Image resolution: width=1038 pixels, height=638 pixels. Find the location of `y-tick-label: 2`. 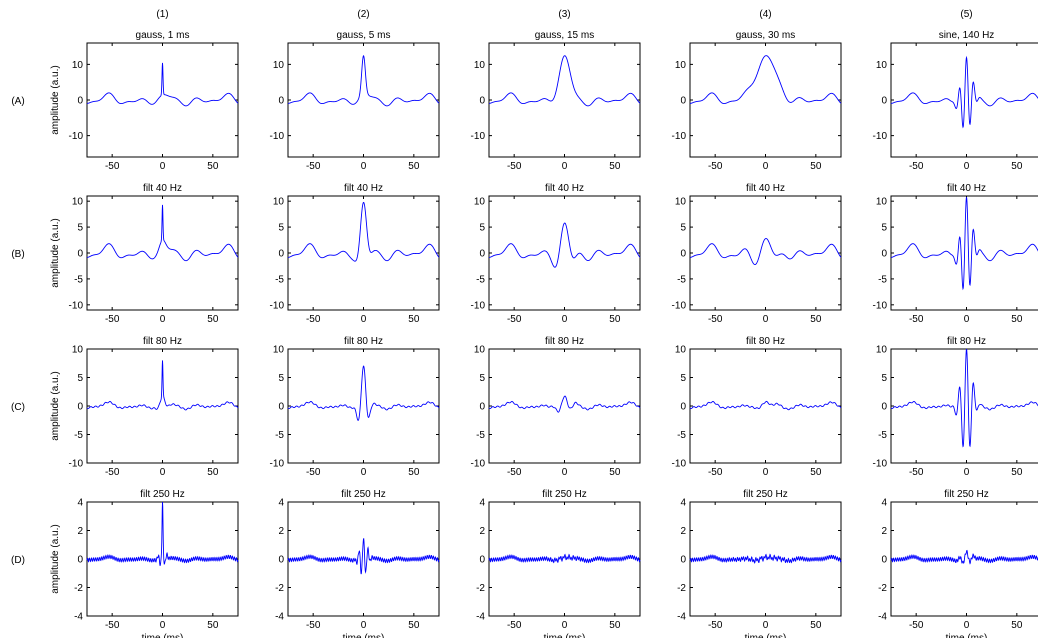

y-tick-label: 2 is located at coordinates (884, 531).